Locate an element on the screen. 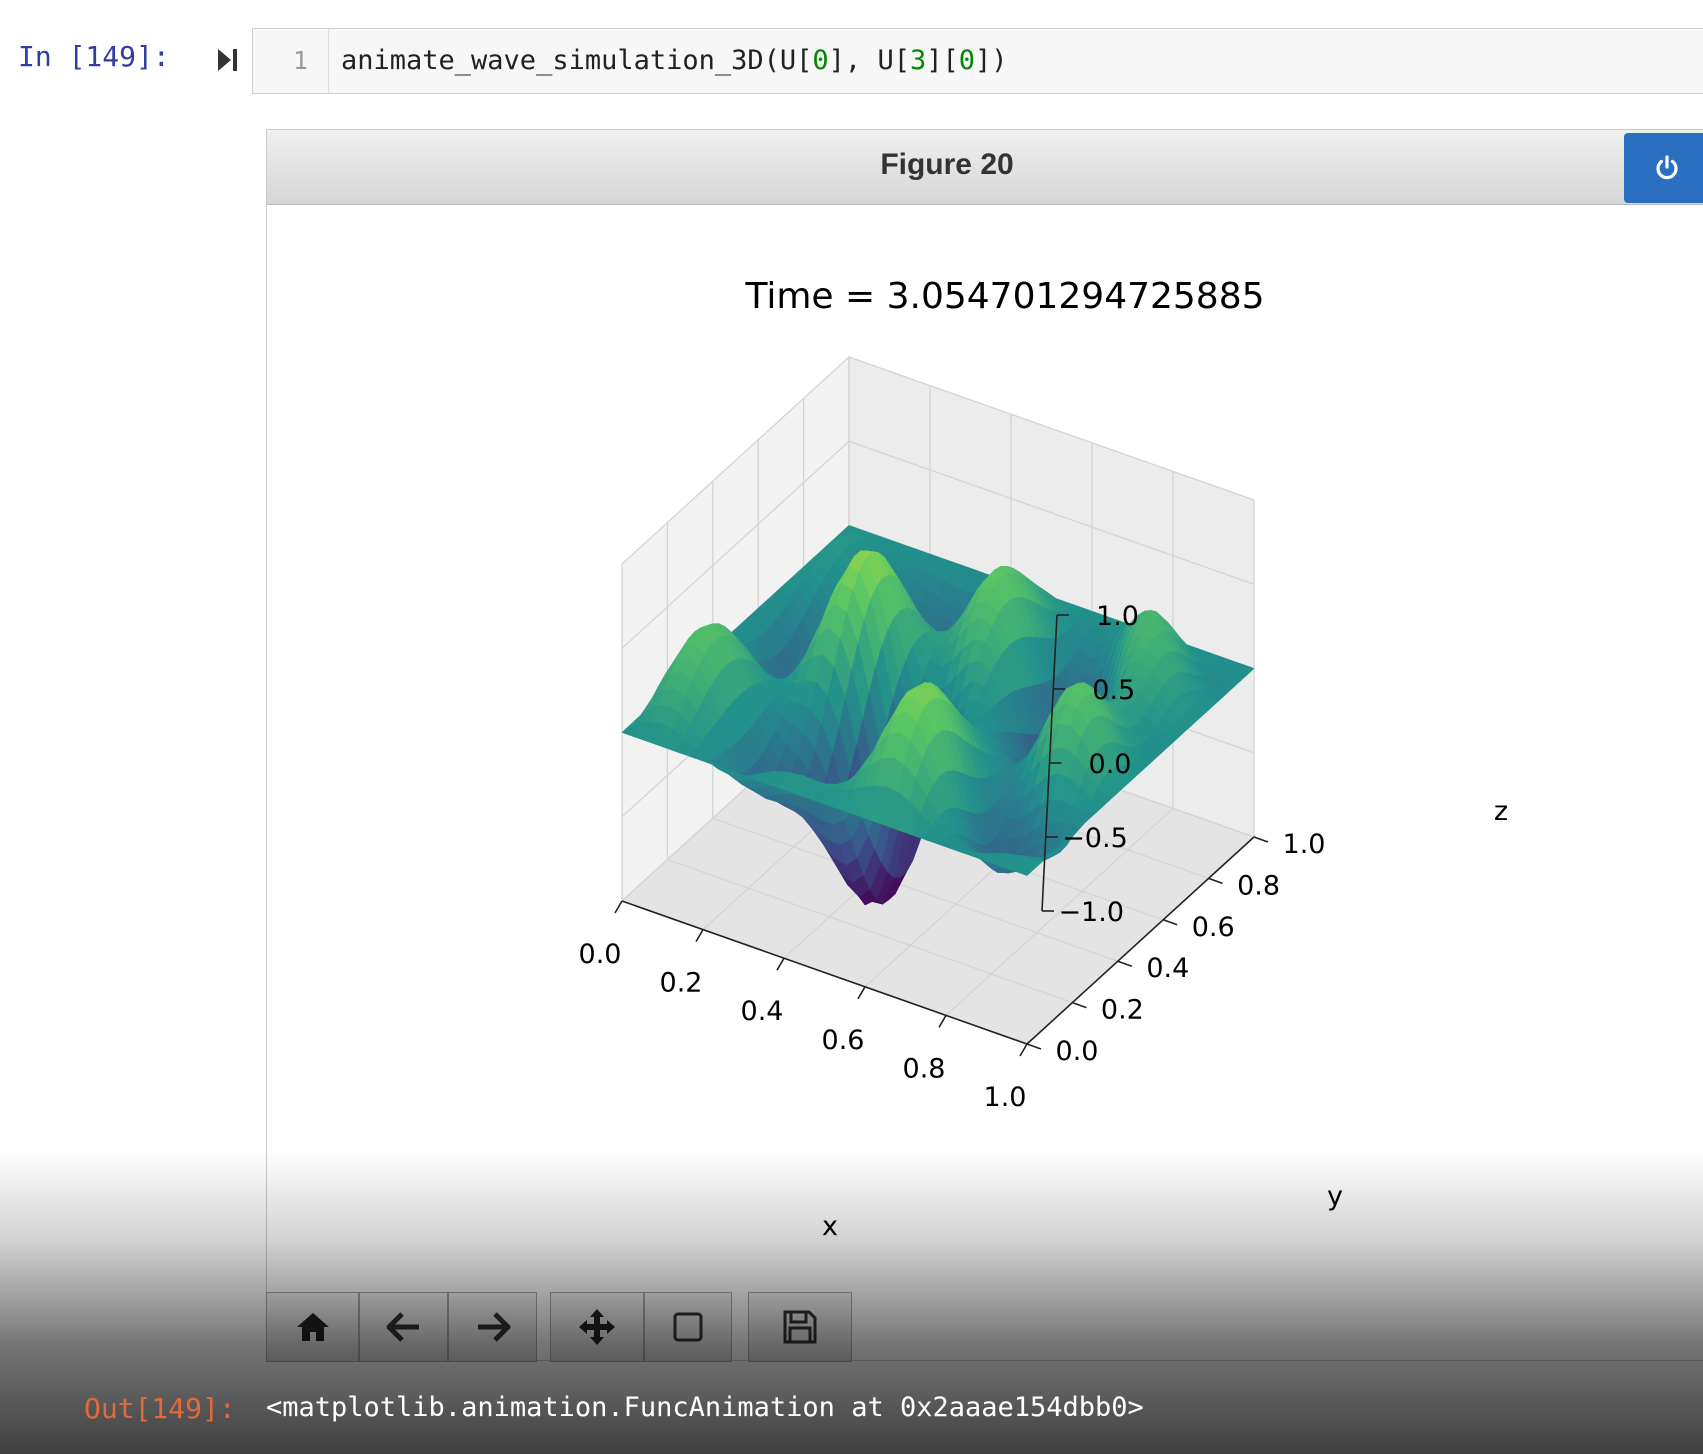 The height and width of the screenshot is (1454, 1703). line-number: 1 is located at coordinates (291, 61).